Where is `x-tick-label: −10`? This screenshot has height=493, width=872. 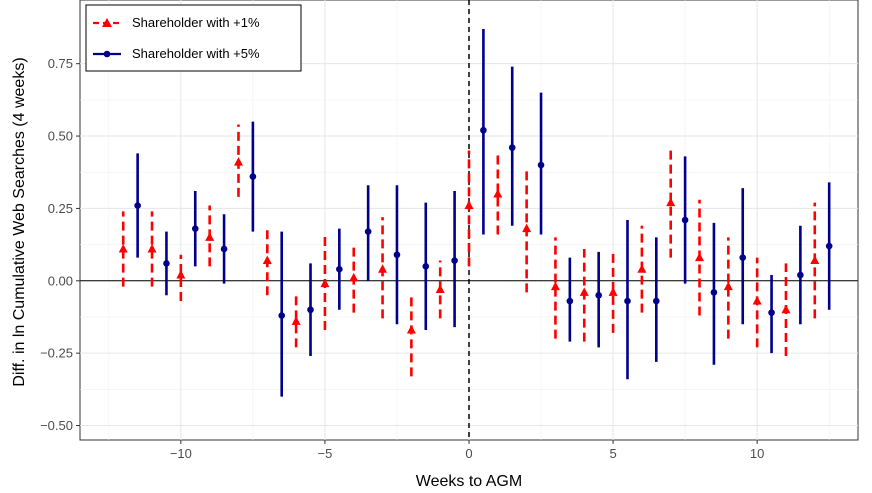
x-tick-label: −10 is located at coordinates (181, 453).